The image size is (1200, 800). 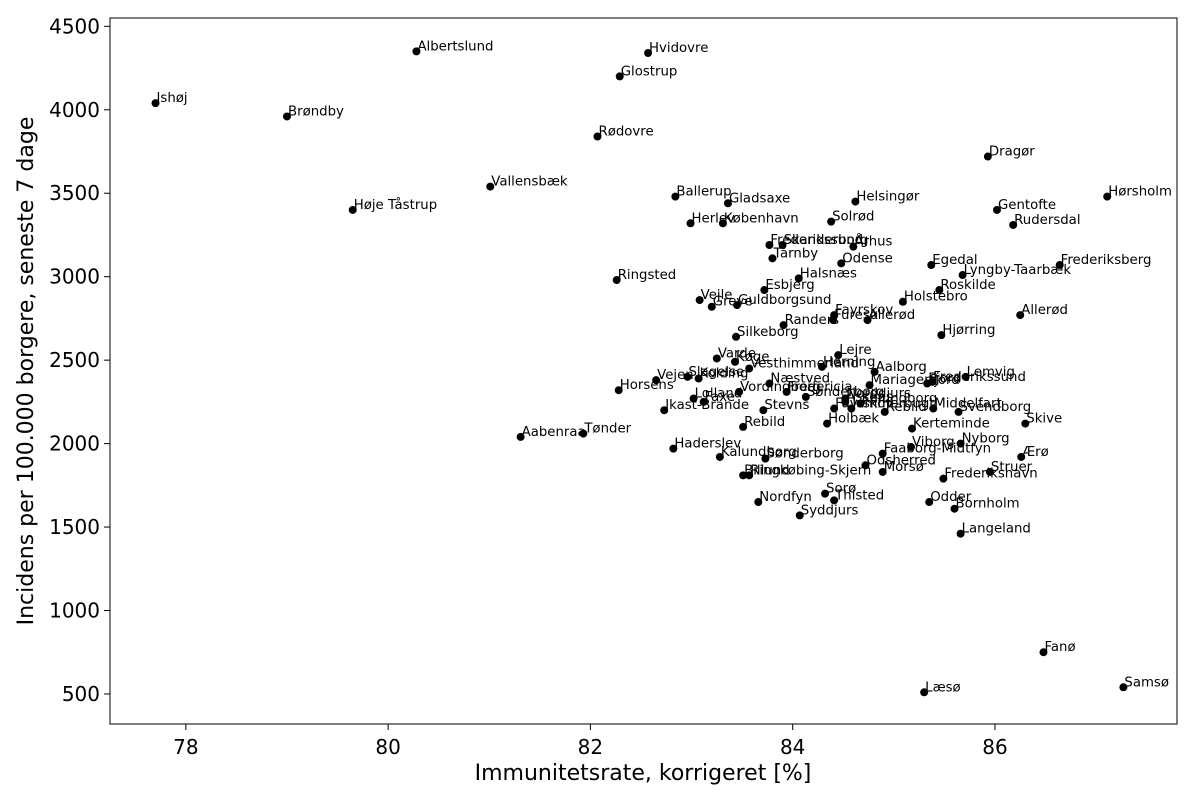 What do you see at coordinates (944, 379) in the screenshot?
I see `data-point-label: Fjord` at bounding box center [944, 379].